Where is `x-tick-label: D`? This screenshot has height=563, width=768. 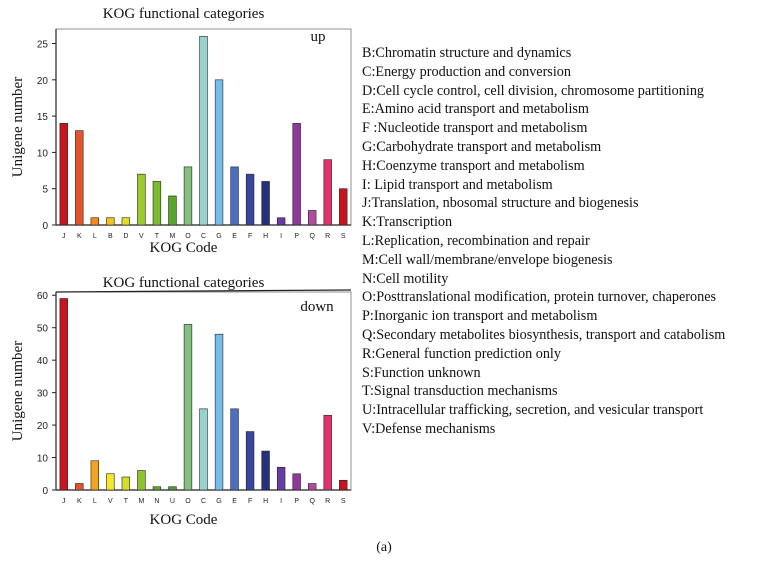
x-tick-label: D is located at coordinates (125, 236).